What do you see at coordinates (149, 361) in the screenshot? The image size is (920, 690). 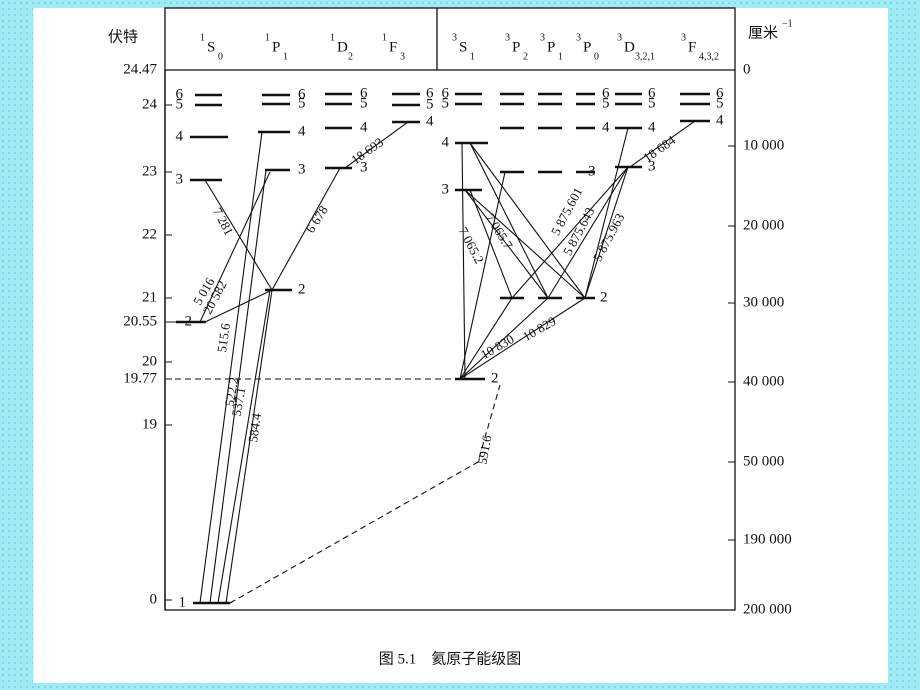 I see `left-axis-label: 20` at bounding box center [149, 361].